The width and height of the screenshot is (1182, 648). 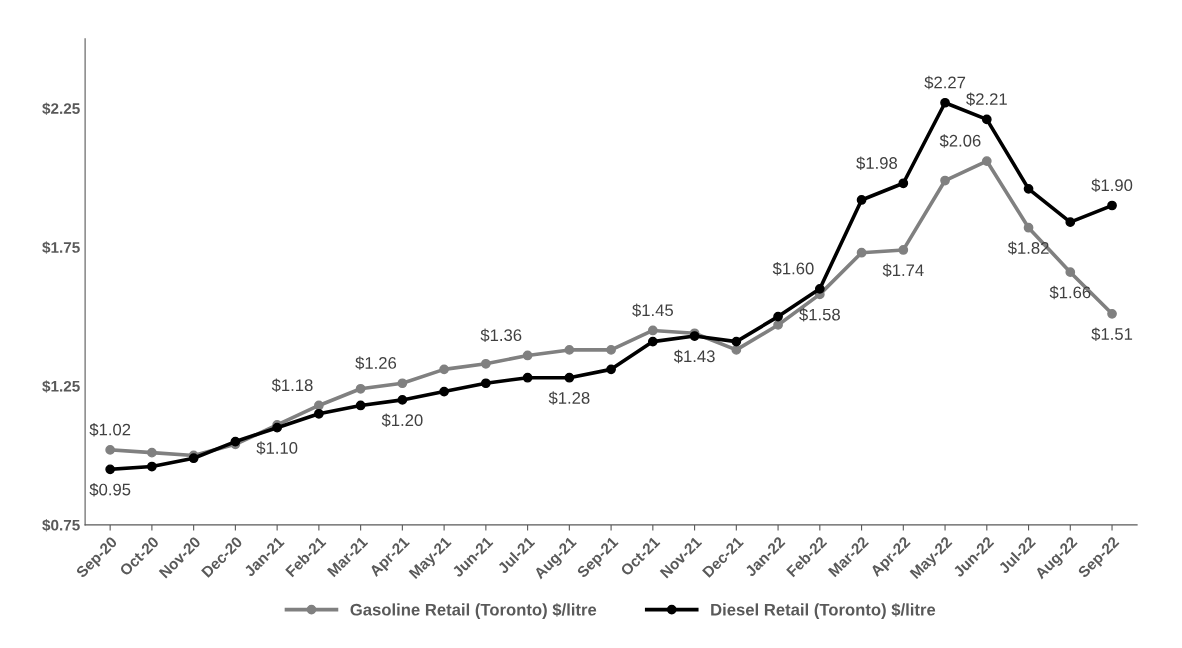 What do you see at coordinates (277, 448) in the screenshot?
I see `data-label: $1.10` at bounding box center [277, 448].